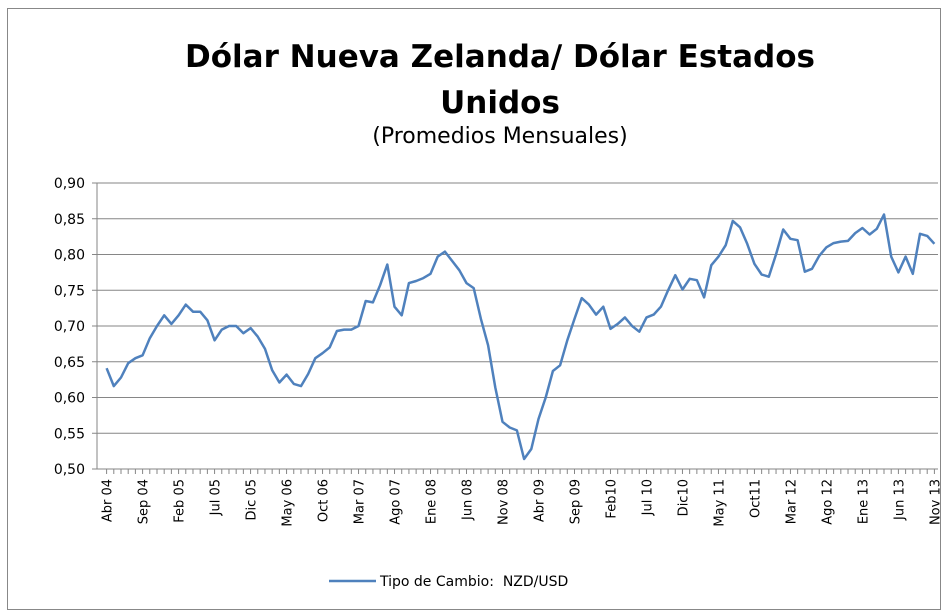 This screenshot has height=612, width=943. Describe the element at coordinates (863, 501) in the screenshot. I see `x-tick-label: Ene 13` at that location.